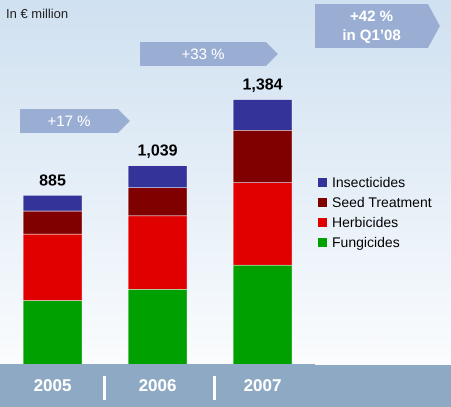 The height and width of the screenshot is (407, 451). I want to click on text: In € million, so click(37, 13).